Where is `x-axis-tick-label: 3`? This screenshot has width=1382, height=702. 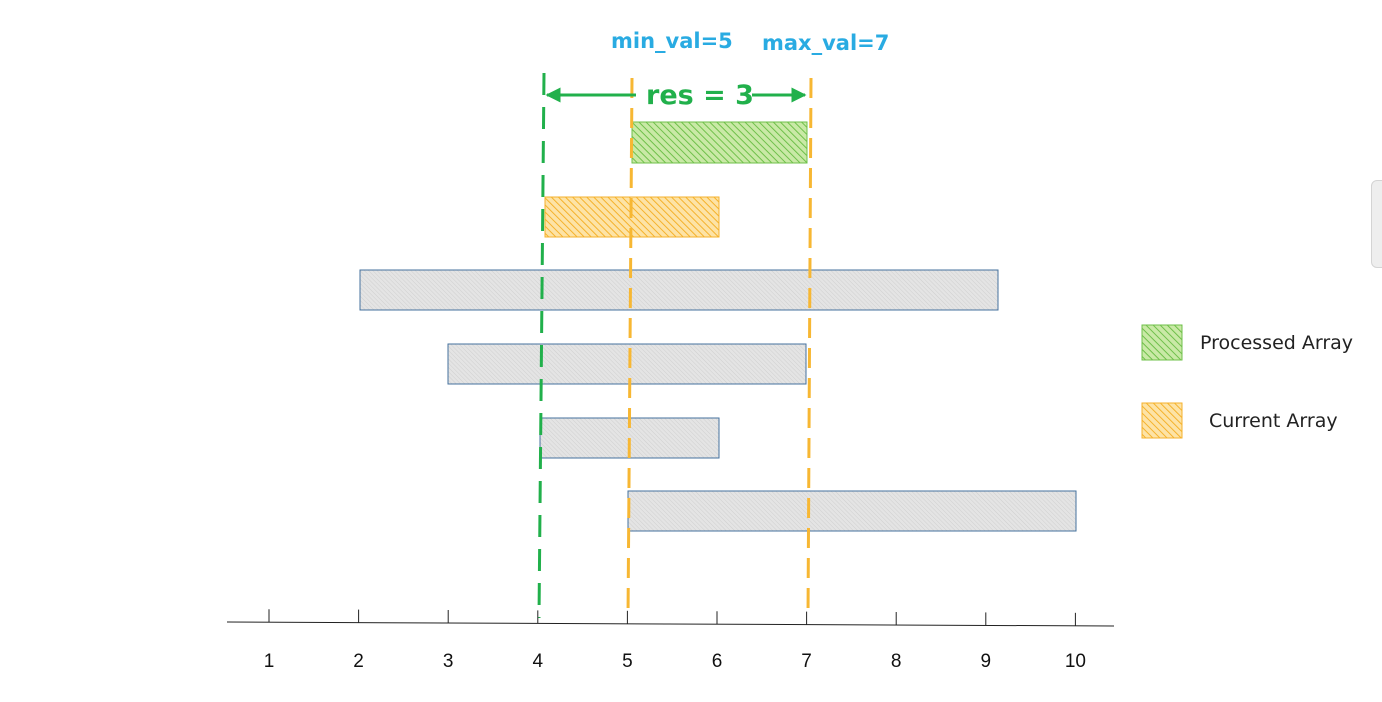
x-axis-tick-label: 3 is located at coordinates (448, 661).